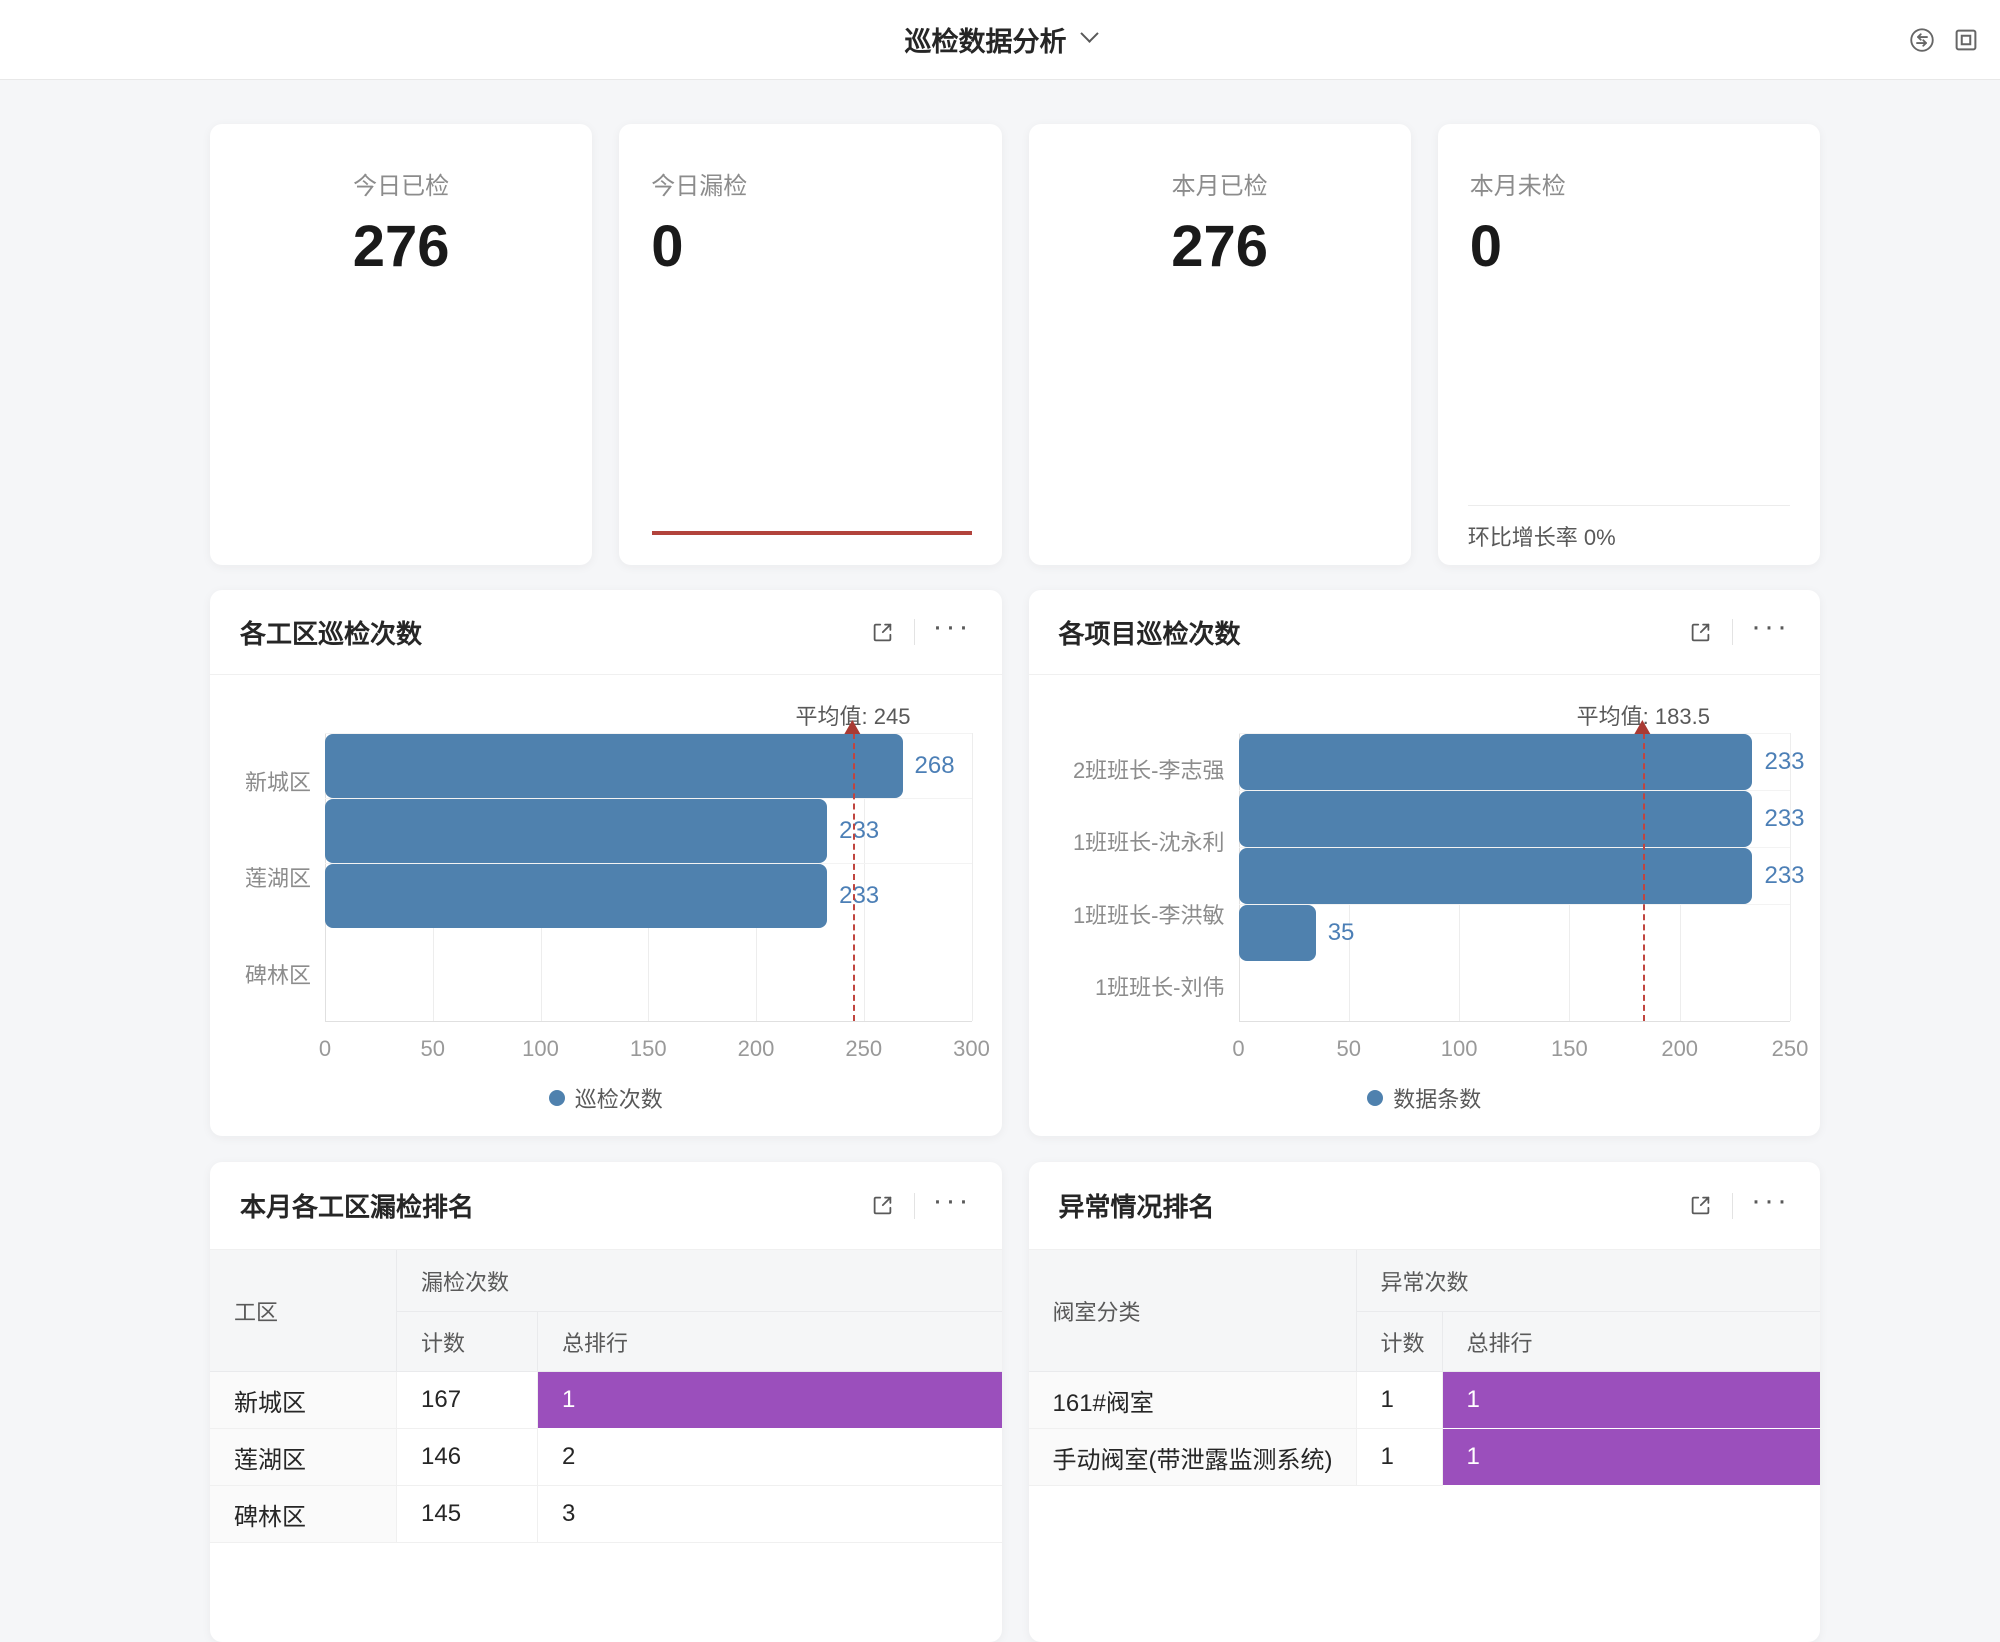 Image resolution: width=2000 pixels, height=1642 pixels. What do you see at coordinates (1159, 987) in the screenshot?
I see `category-label: 1班班长-刘伟` at bounding box center [1159, 987].